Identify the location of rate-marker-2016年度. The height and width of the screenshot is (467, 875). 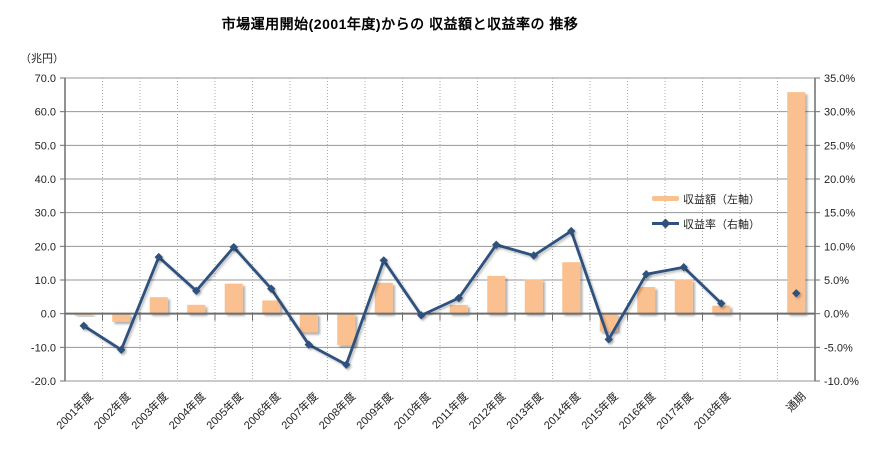
(646, 274).